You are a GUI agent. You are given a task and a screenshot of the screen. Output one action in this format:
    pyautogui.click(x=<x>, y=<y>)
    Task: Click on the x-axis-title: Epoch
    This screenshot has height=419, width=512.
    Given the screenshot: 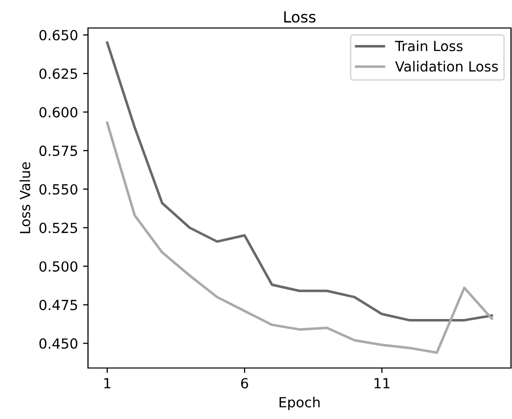 What is the action you would take?
    pyautogui.click(x=300, y=403)
    